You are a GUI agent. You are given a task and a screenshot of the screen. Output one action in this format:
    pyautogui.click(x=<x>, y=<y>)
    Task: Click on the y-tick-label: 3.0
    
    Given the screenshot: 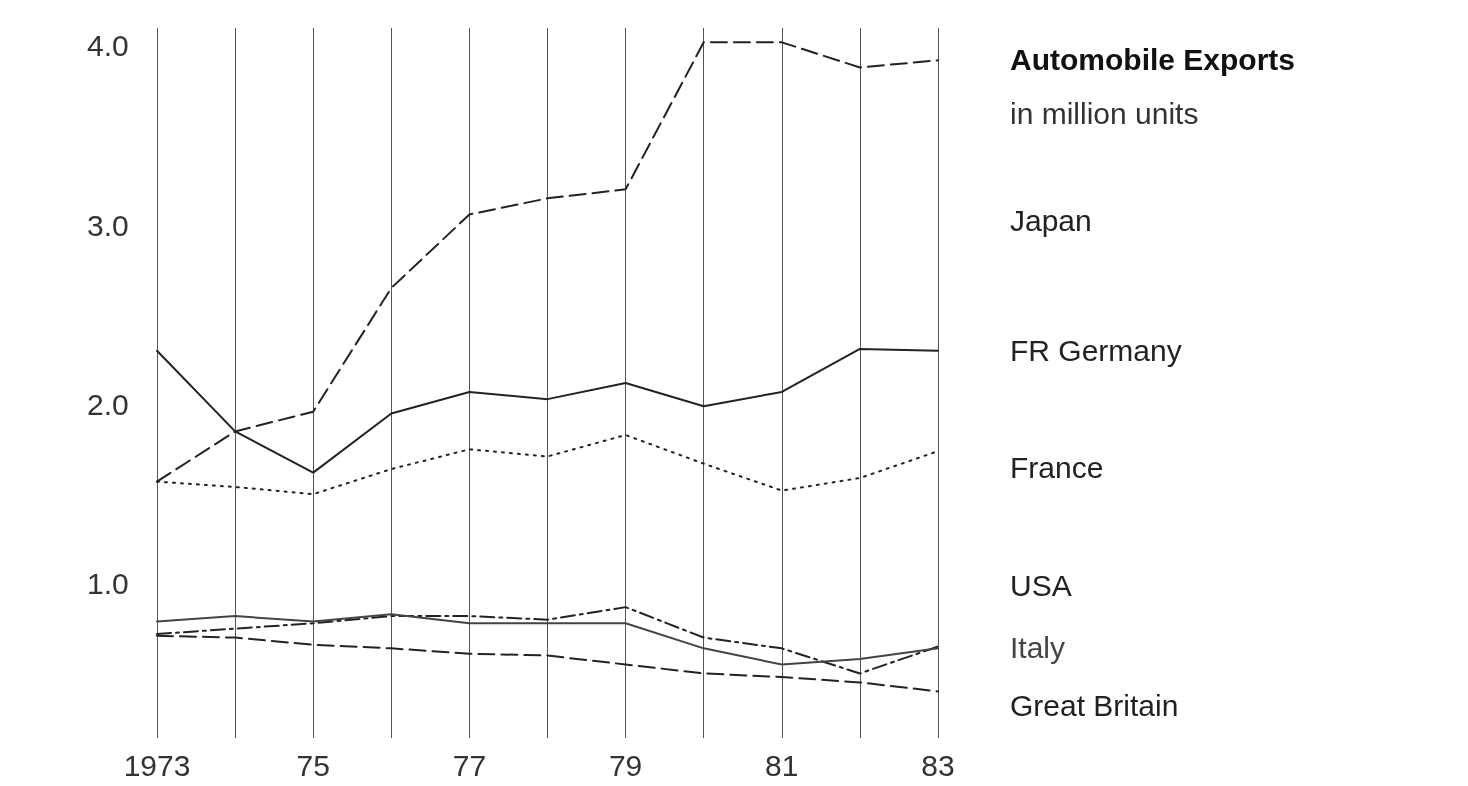 What is the action you would take?
    pyautogui.click(x=108, y=225)
    